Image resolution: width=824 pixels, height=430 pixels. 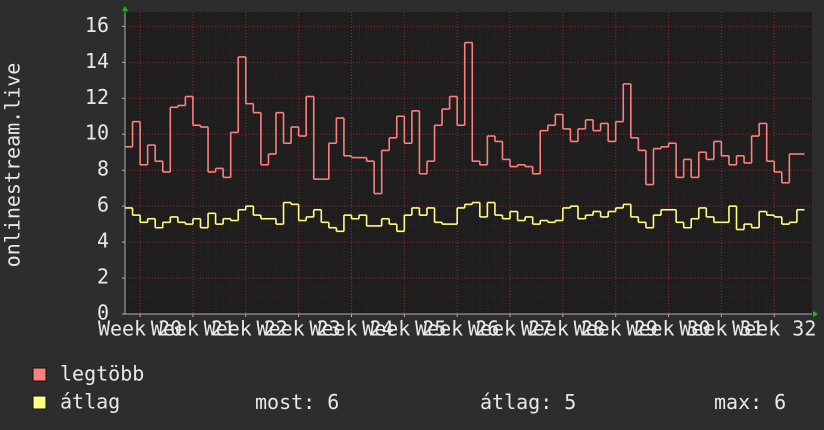 I want to click on x-tick-label: Week 27, so click(x=510, y=329).